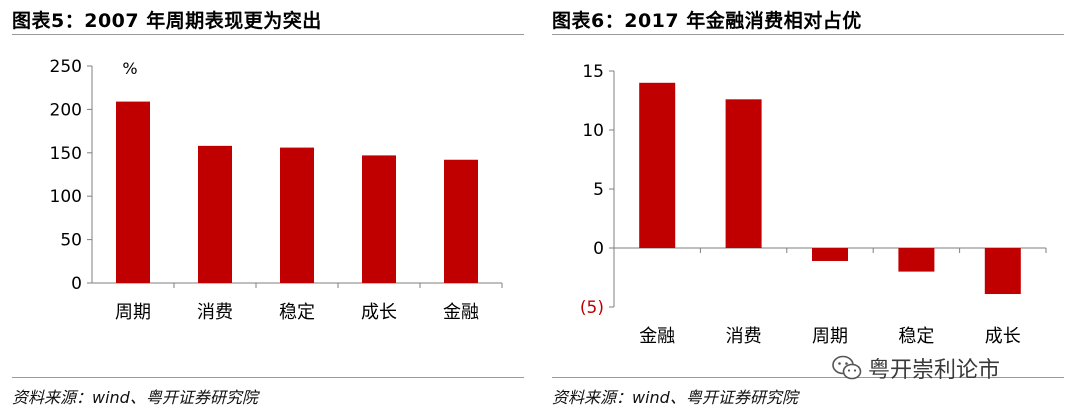 This screenshot has height=418, width=1080. Describe the element at coordinates (593, 131) in the screenshot. I see `y-tick-label: 10` at that location.